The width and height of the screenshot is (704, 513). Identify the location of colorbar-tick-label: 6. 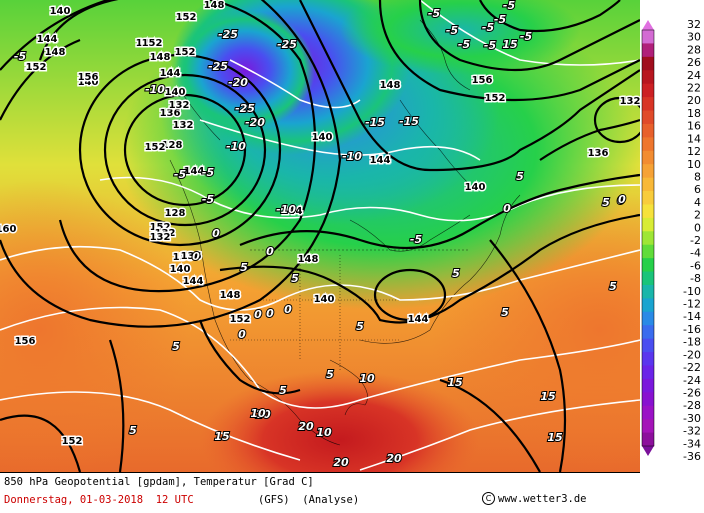
(697, 189).